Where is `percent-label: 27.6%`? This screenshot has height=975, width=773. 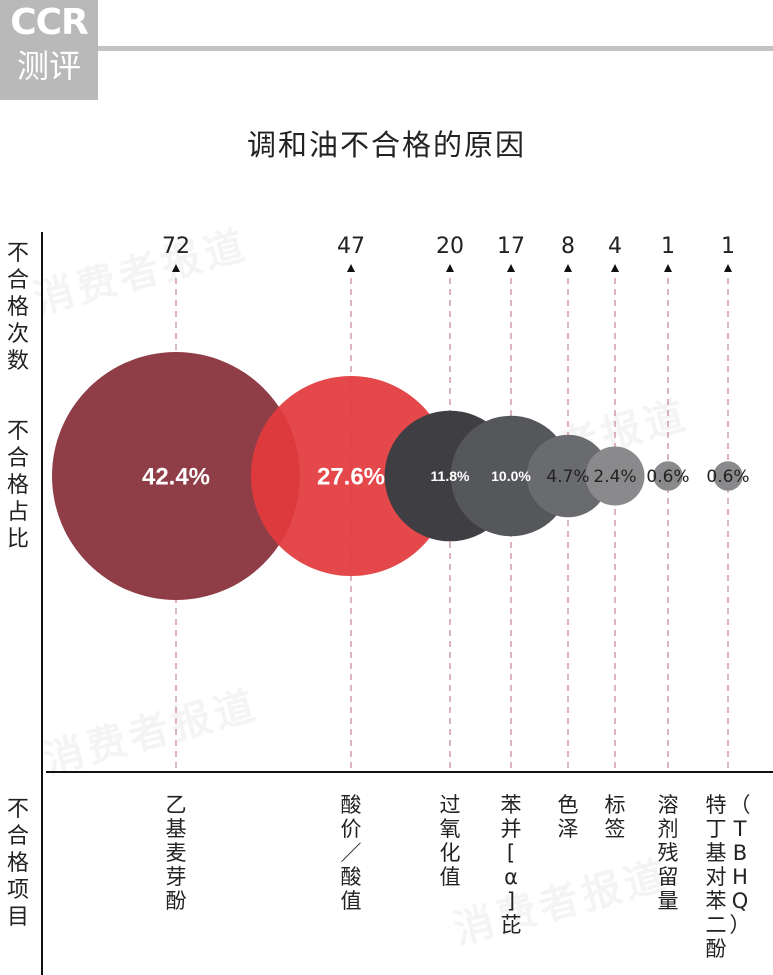 percent-label: 27.6% is located at coordinates (351, 477).